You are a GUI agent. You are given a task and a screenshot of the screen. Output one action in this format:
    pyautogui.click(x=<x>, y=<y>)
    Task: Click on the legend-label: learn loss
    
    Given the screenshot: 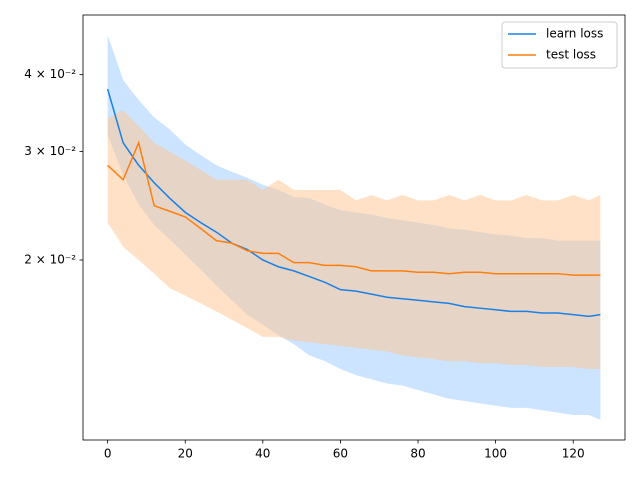 What is the action you would take?
    pyautogui.click(x=574, y=34)
    